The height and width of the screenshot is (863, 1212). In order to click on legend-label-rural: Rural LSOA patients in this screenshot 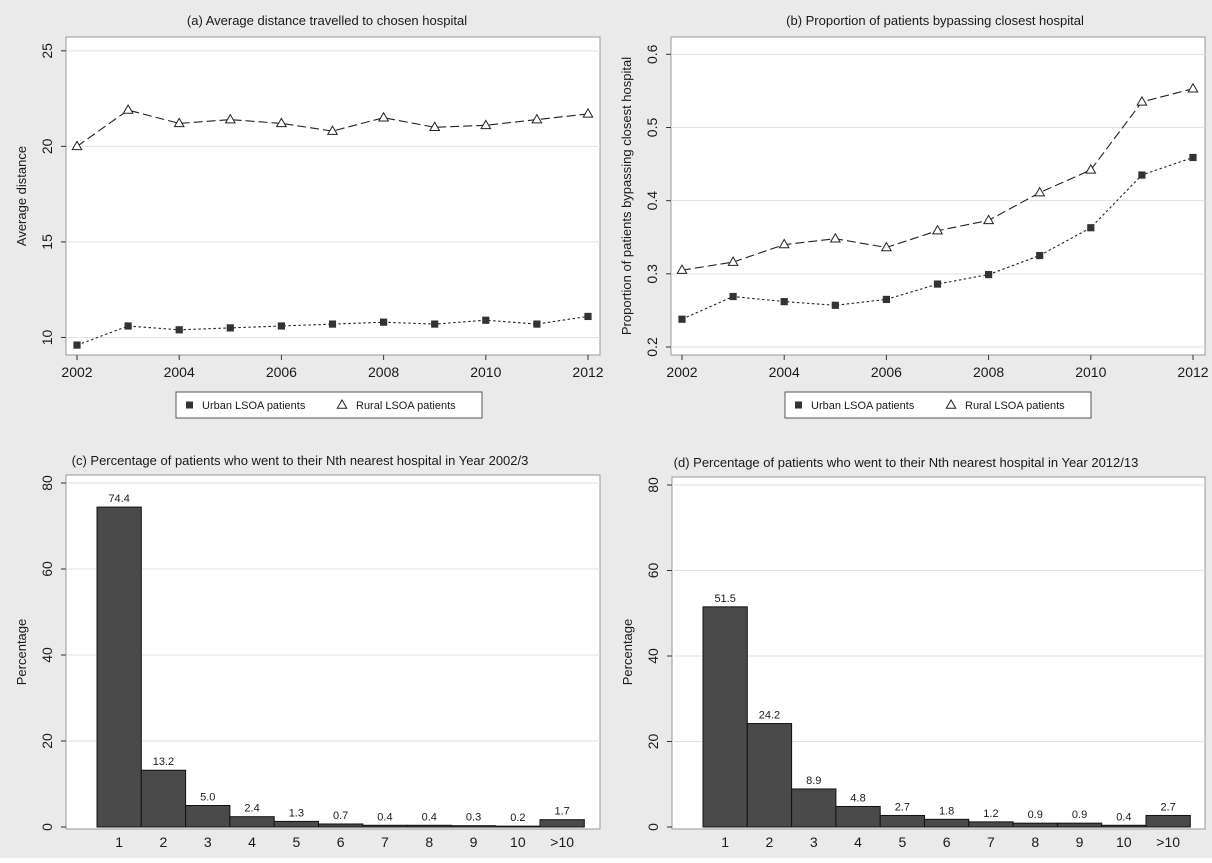, I will do `click(406, 406)`.